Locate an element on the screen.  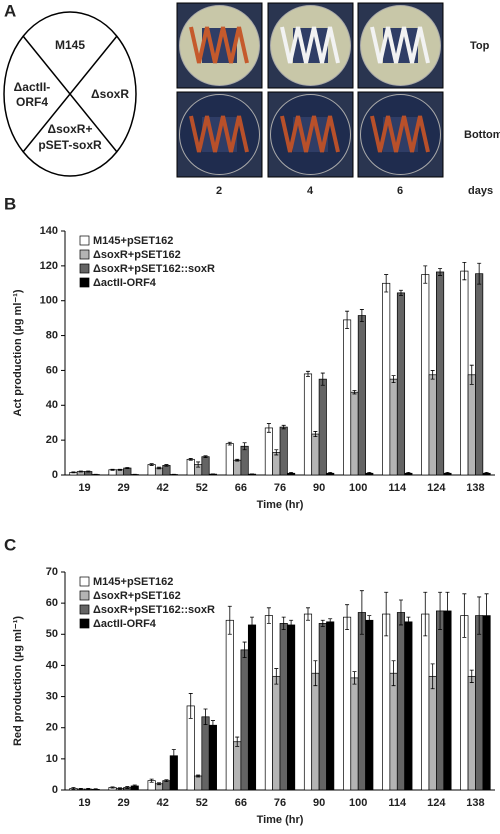
day-label: 2 is located at coordinates (219, 191).